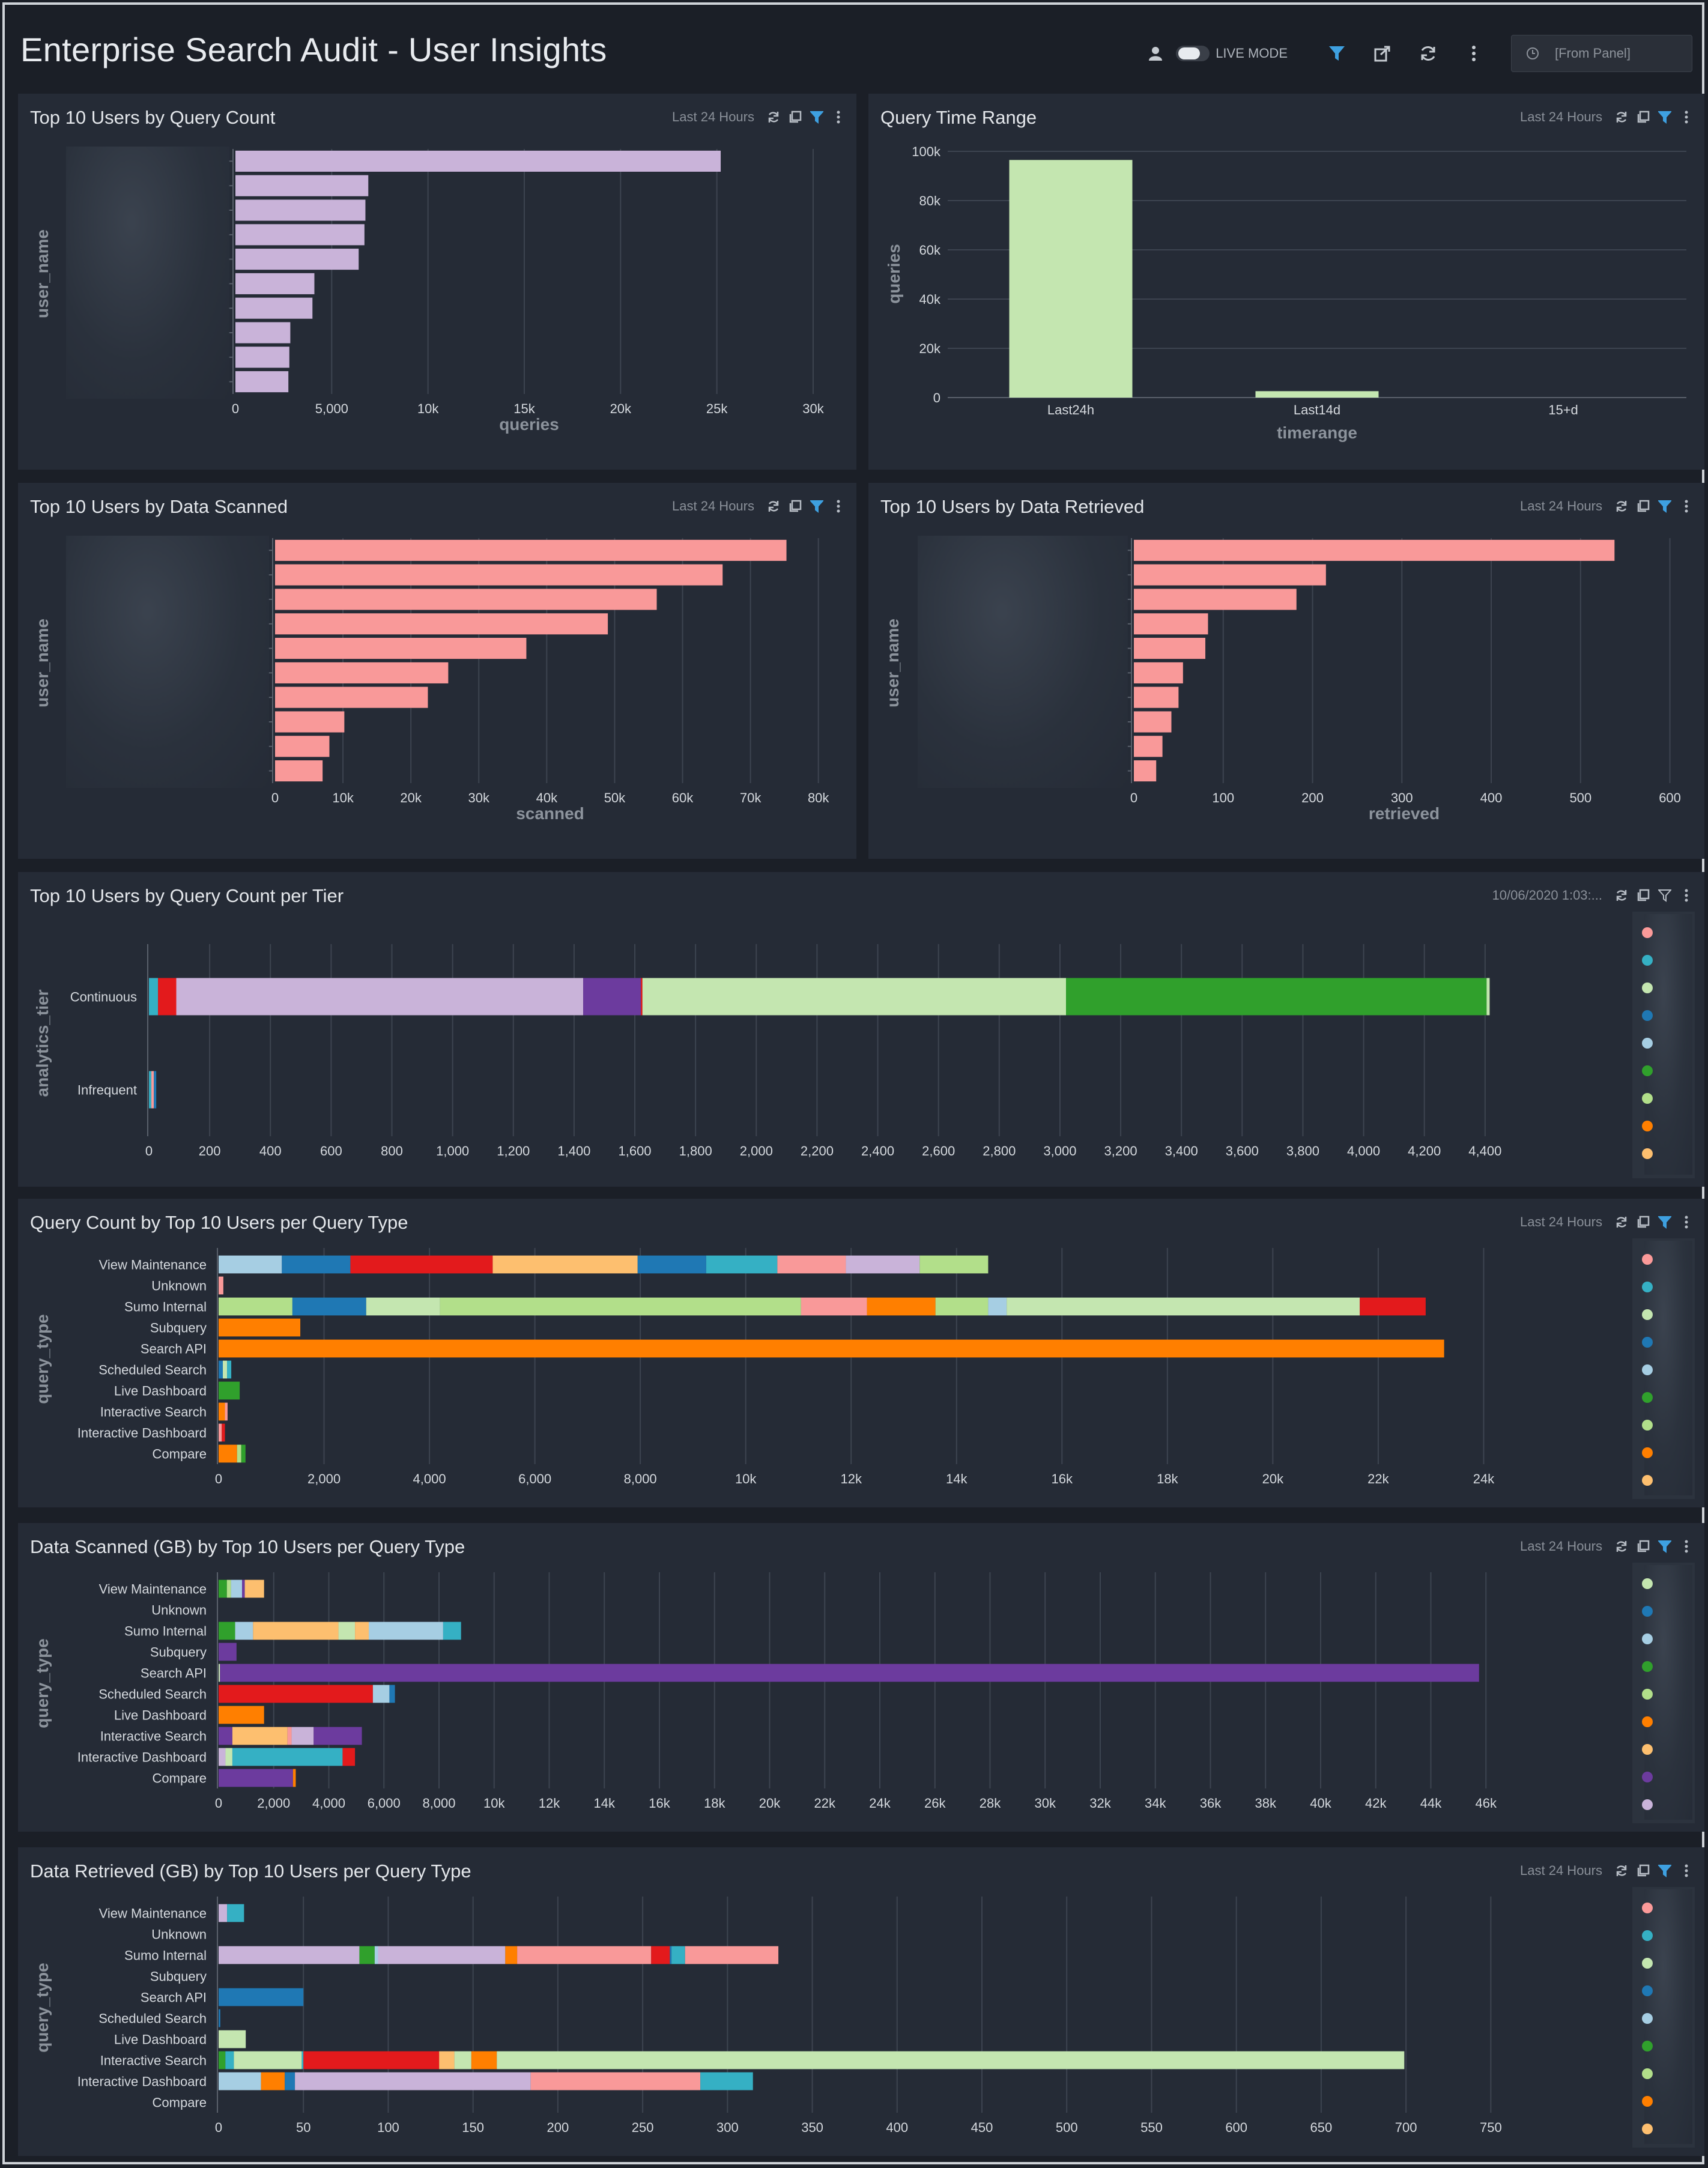 The width and height of the screenshot is (1708, 2168). Describe the element at coordinates (1320, 1803) in the screenshot. I see `x-tick-label: 40k` at that location.